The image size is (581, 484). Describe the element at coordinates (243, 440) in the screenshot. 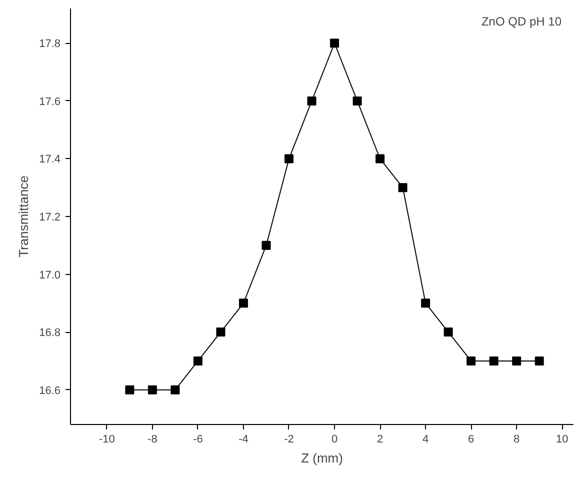

I see `x-tick-label: -4` at that location.